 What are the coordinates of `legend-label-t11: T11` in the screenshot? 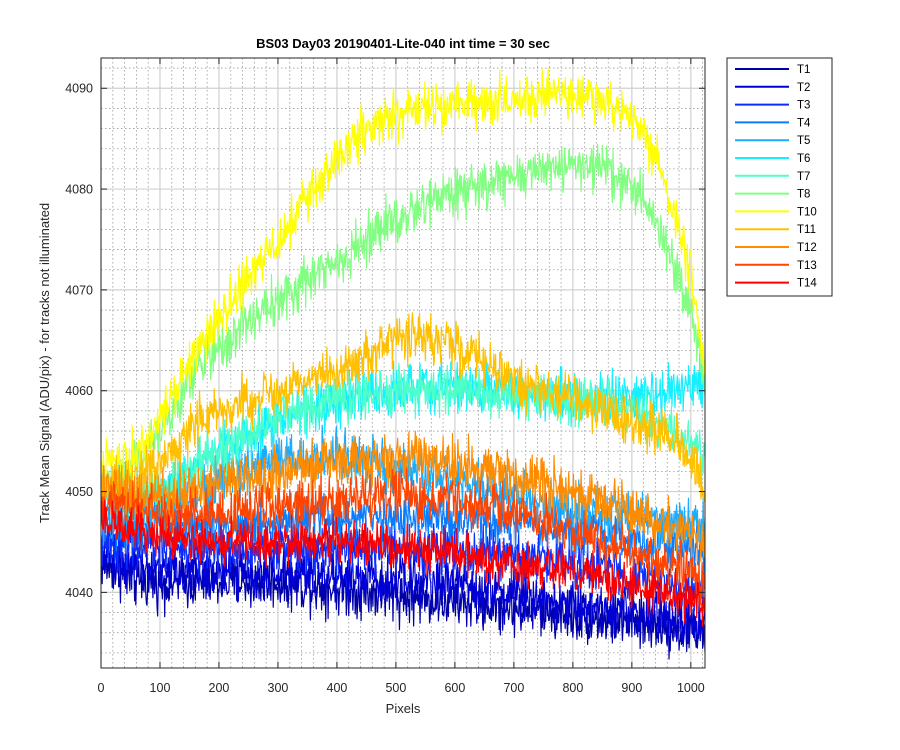 It's located at (806, 230).